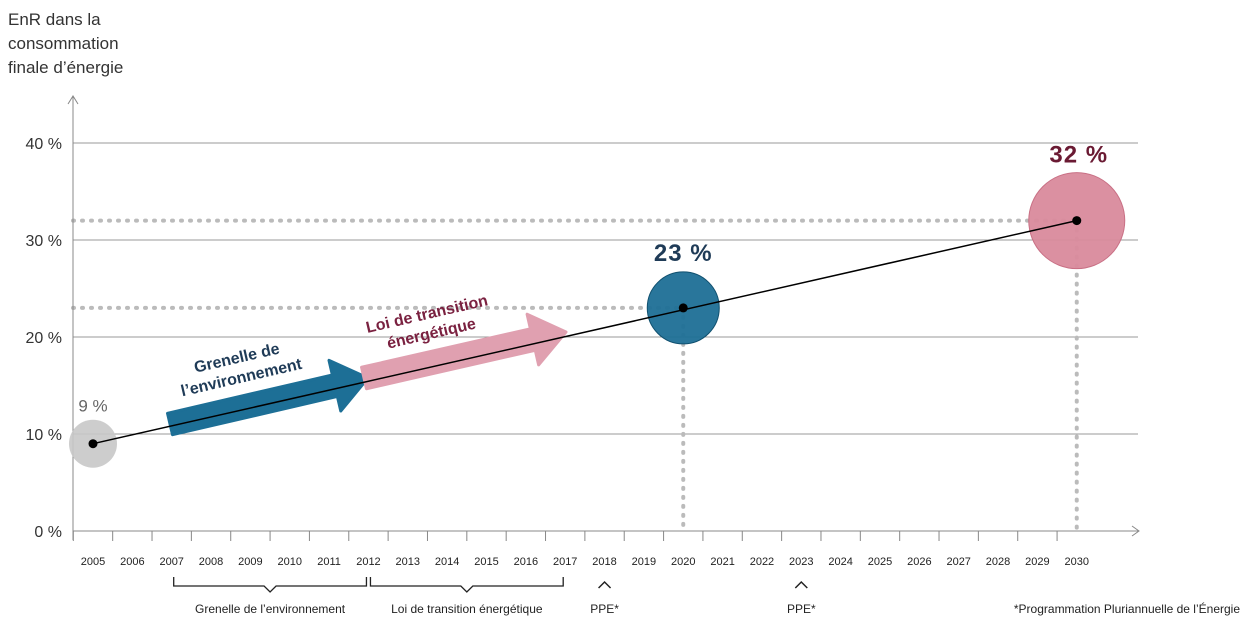 The width and height of the screenshot is (1250, 633). What do you see at coordinates (211, 562) in the screenshot?
I see `x-tick-label: 2008` at bounding box center [211, 562].